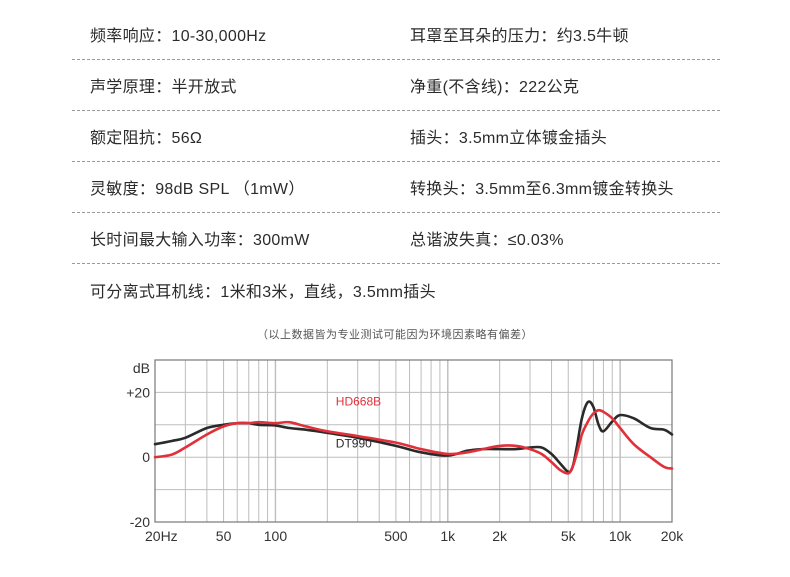 The image size is (790, 577). What do you see at coordinates (621, 536) in the screenshot?
I see `x-tick-label: 10k` at bounding box center [621, 536].